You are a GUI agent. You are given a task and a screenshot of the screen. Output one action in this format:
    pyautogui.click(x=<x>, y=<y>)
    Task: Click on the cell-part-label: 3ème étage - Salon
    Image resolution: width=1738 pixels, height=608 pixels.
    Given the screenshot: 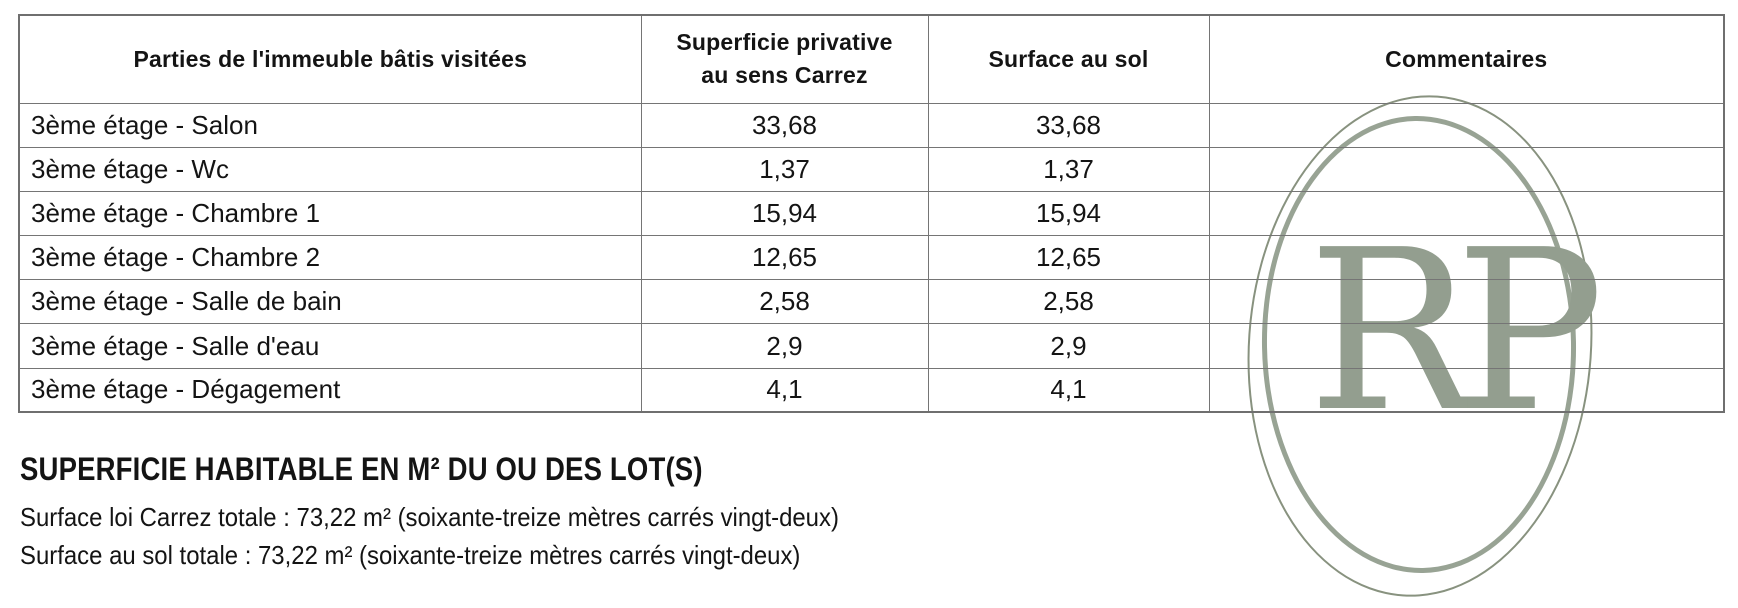 What is the action you would take?
    pyautogui.click(x=330, y=125)
    